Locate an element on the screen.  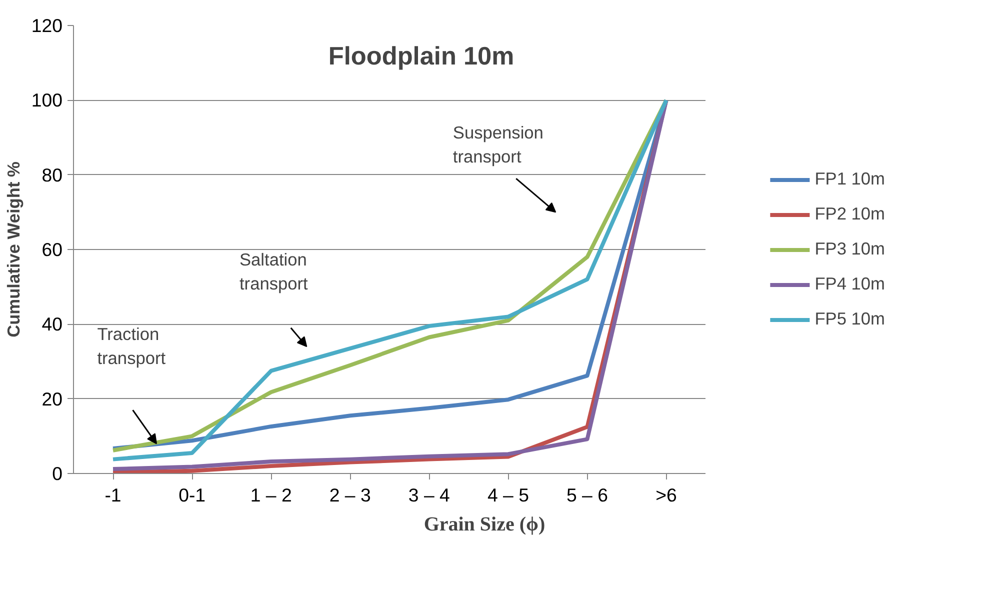
annotation: Suspension transport is located at coordinates (498, 144).